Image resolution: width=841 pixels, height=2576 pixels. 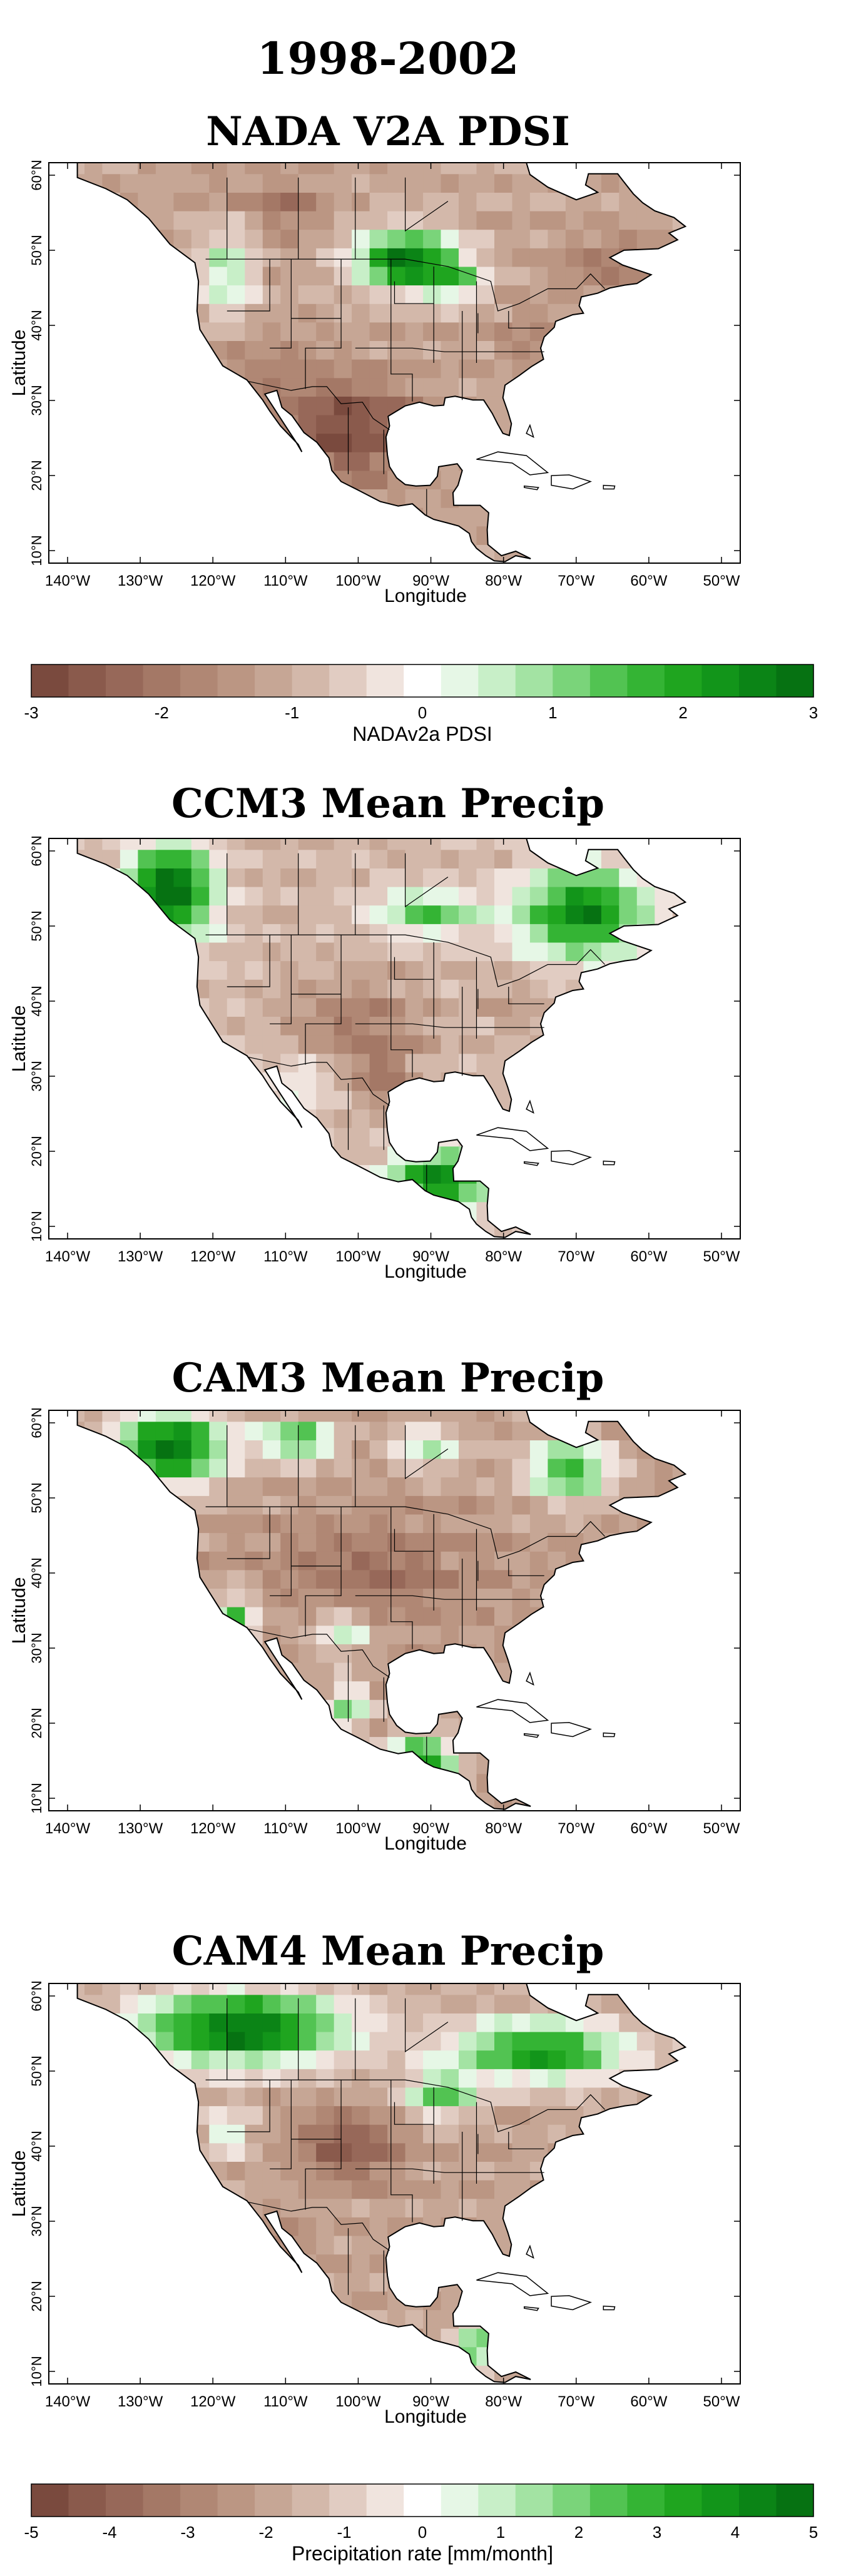 What do you see at coordinates (423, 2554) in the screenshot?
I see `colorbar-label: Precipitation rate [mm/month]` at bounding box center [423, 2554].